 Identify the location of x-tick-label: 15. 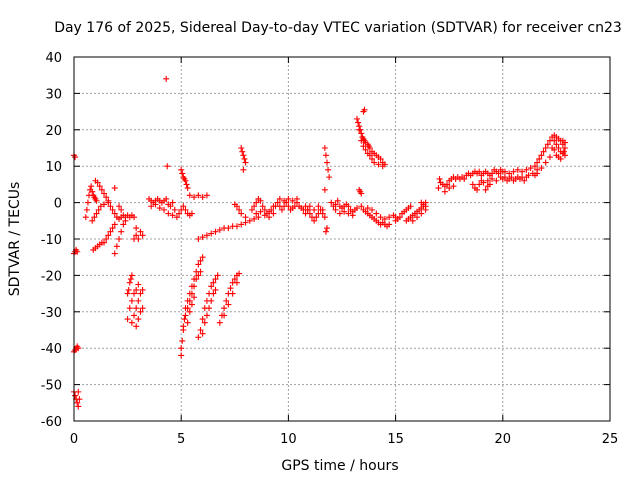
(395, 439).